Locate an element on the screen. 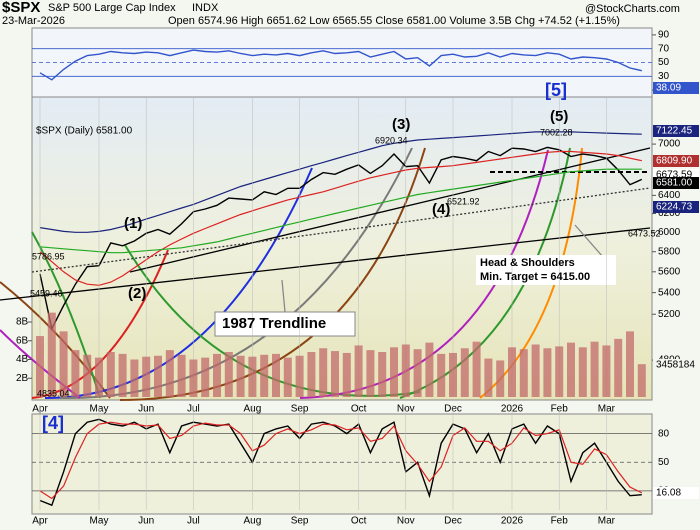  annotation: 5459.46 is located at coordinates (46, 293).